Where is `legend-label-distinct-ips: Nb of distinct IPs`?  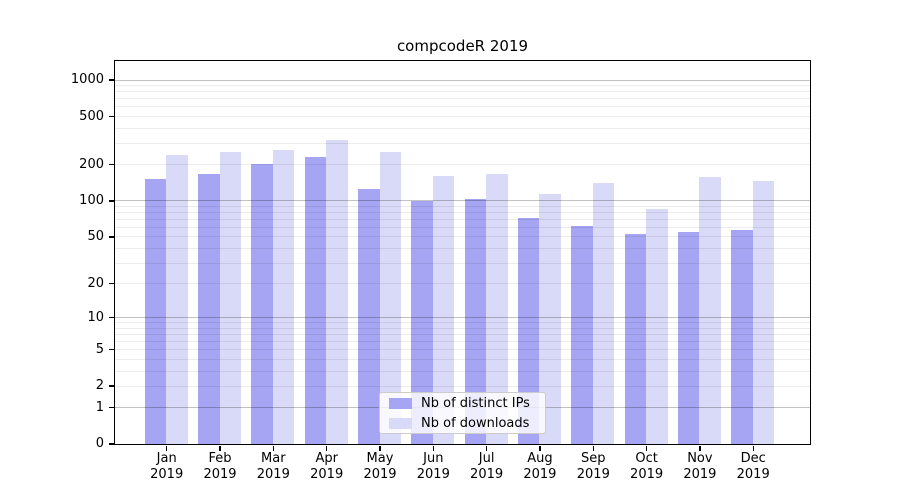 legend-label-distinct-ips: Nb of distinct IPs is located at coordinates (475, 403).